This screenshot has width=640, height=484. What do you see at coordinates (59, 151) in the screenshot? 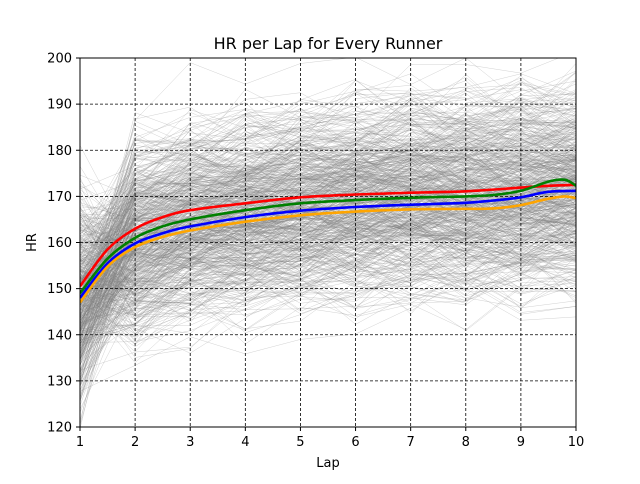
I see `y-tick-label: 180` at bounding box center [59, 151].